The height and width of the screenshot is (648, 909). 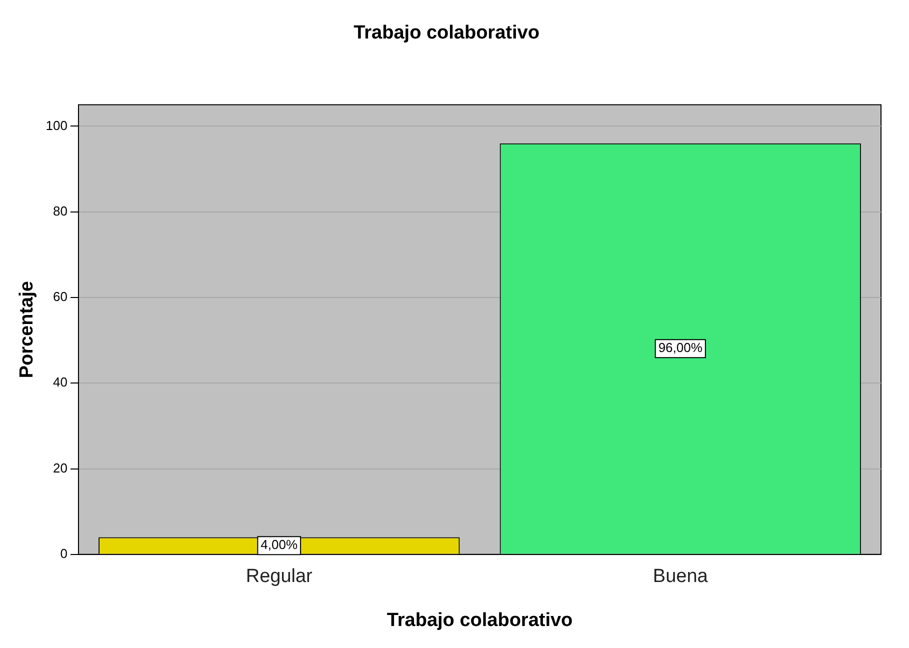 What do you see at coordinates (60, 296) in the screenshot?
I see `y-tick-label: 60` at bounding box center [60, 296].